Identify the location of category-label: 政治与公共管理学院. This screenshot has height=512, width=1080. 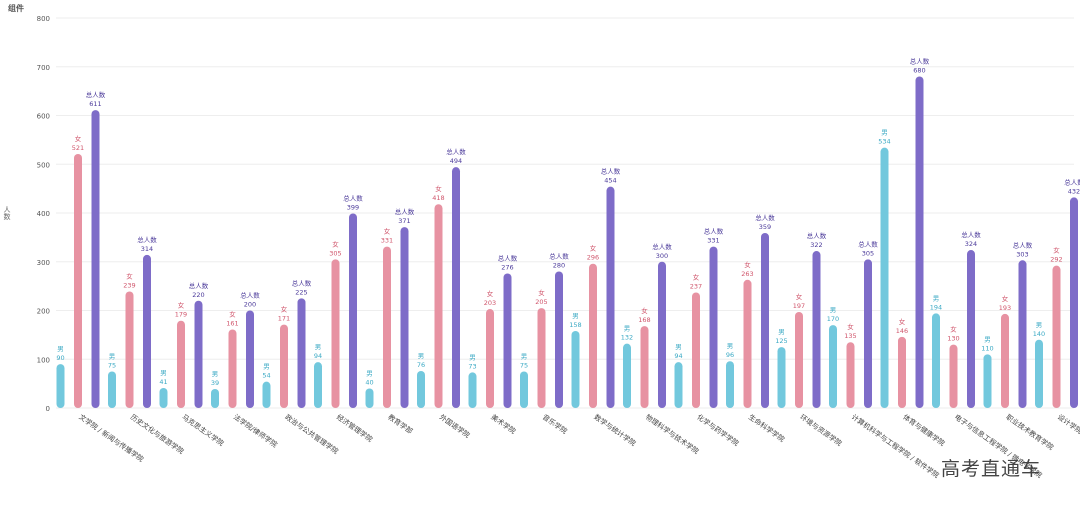
(311, 434).